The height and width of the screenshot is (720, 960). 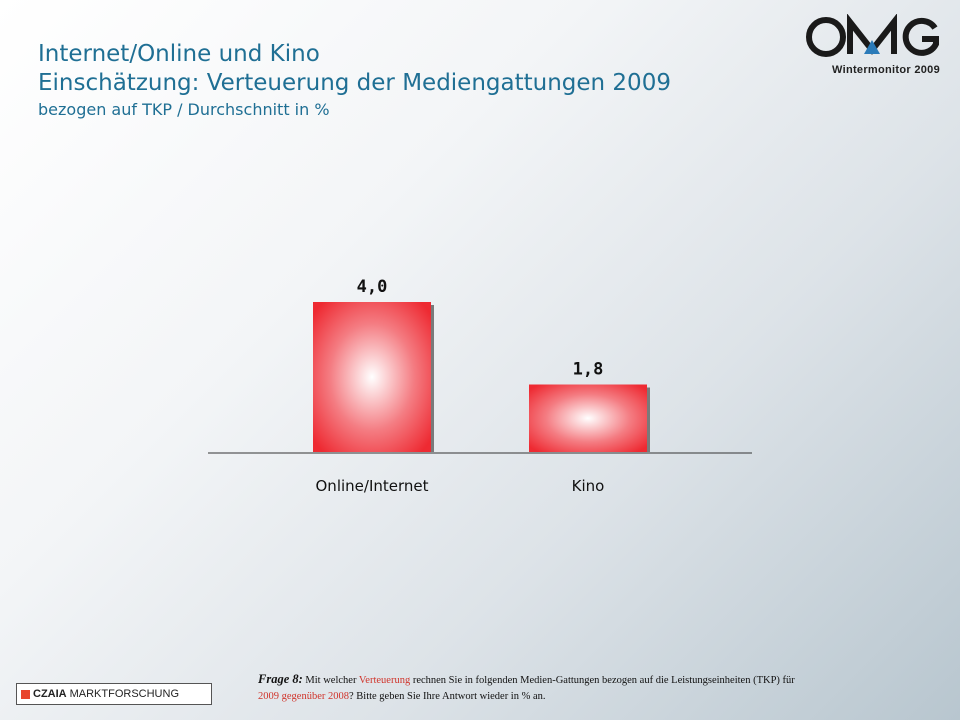 What do you see at coordinates (124, 694) in the screenshot?
I see `brand-rest: MARKTFORSCHUNG` at bounding box center [124, 694].